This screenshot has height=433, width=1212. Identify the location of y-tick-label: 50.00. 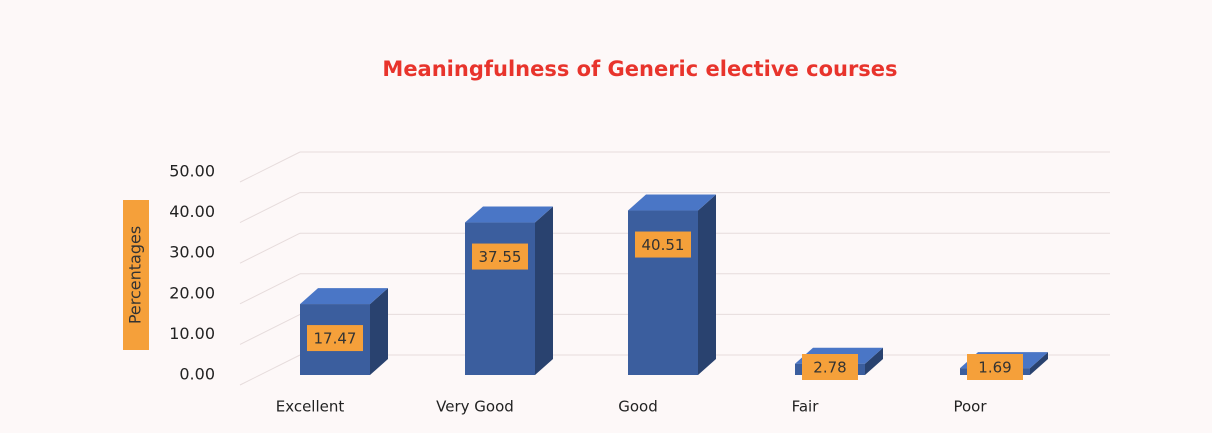
(192, 171).